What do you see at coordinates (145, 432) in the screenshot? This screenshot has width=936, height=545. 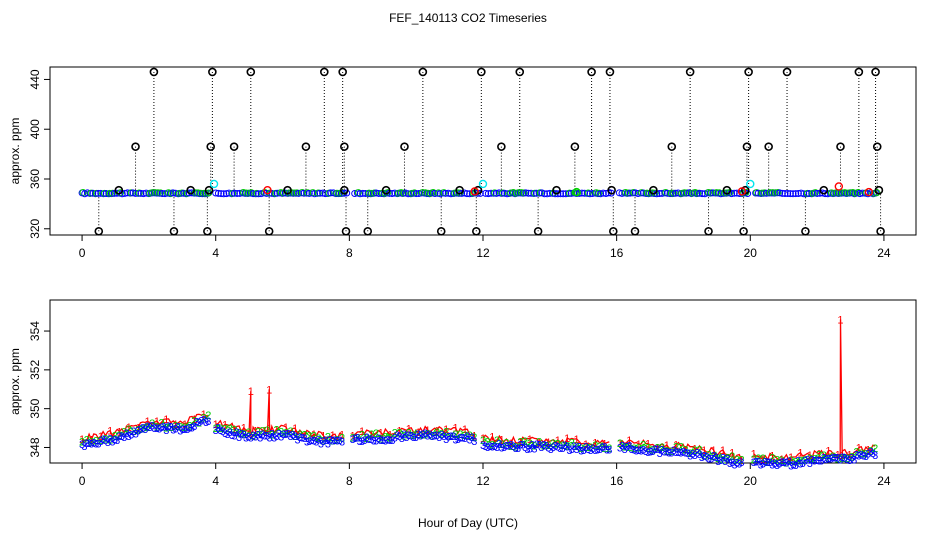 I see `bottom-series-3-line` at bounding box center [145, 432].